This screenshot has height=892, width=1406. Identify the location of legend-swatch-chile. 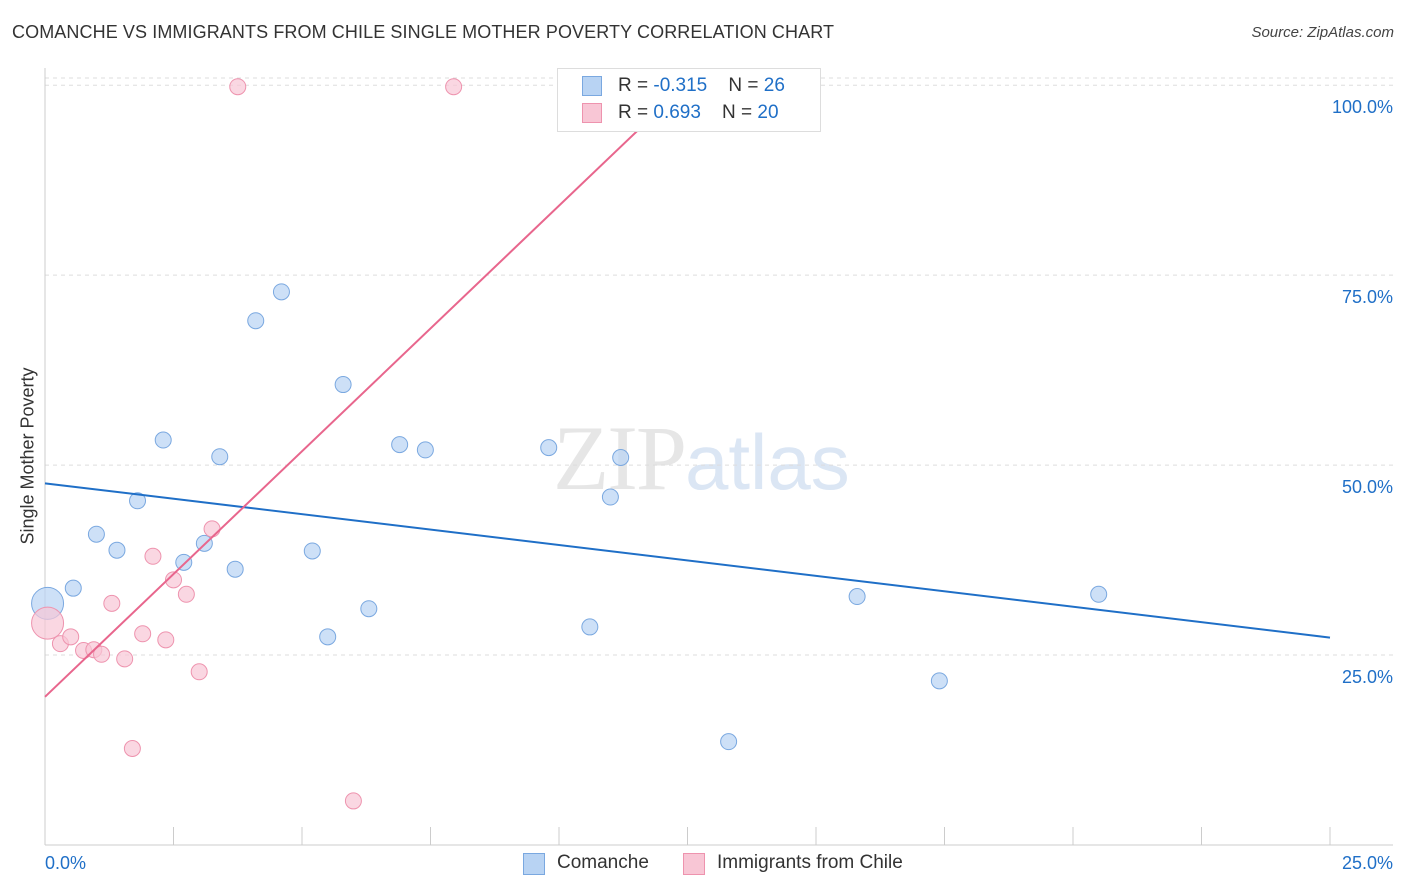
(592, 113).